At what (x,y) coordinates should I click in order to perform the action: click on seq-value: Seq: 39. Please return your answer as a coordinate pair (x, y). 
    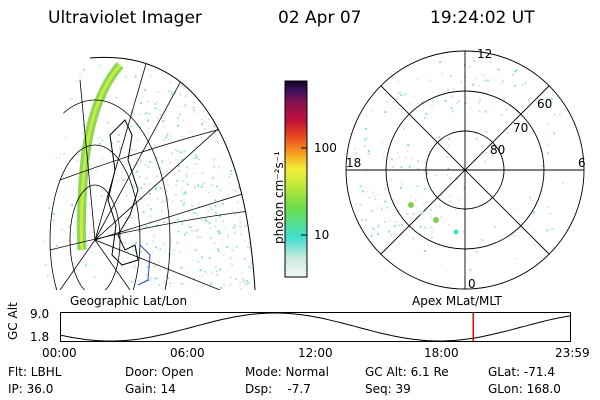
    Looking at the image, I should click on (388, 389).